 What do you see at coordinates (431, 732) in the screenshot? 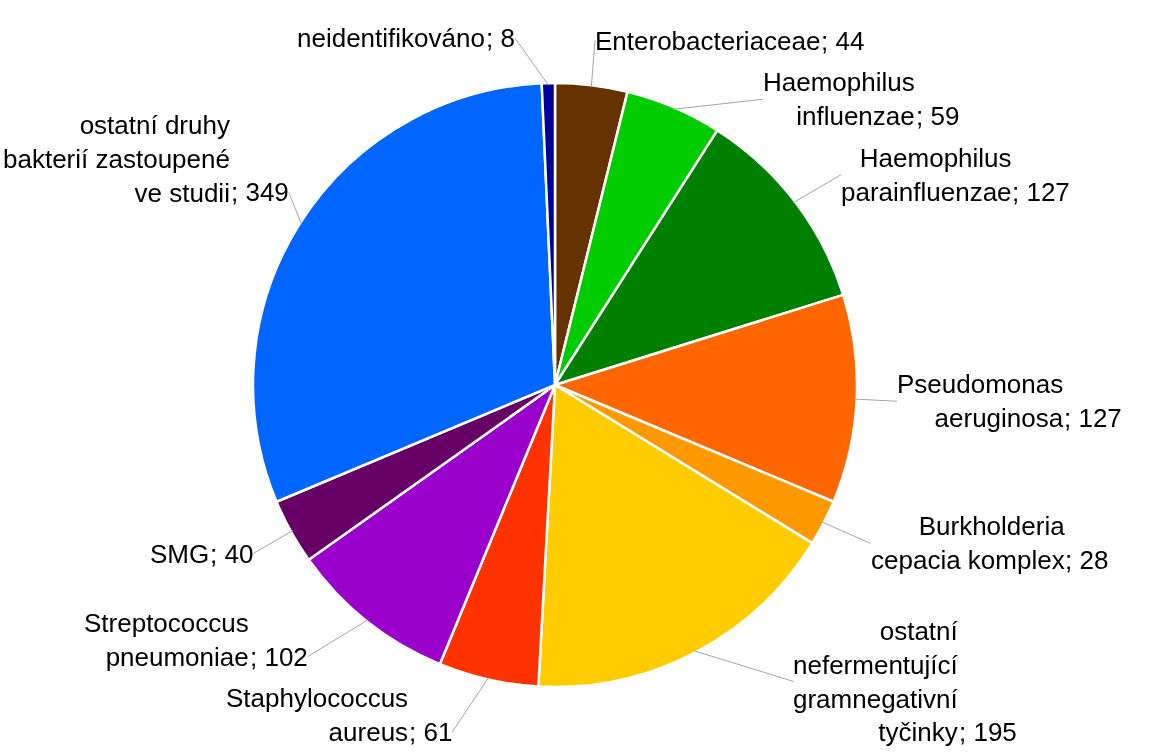
I see `data-label: ; 61` at bounding box center [431, 732].